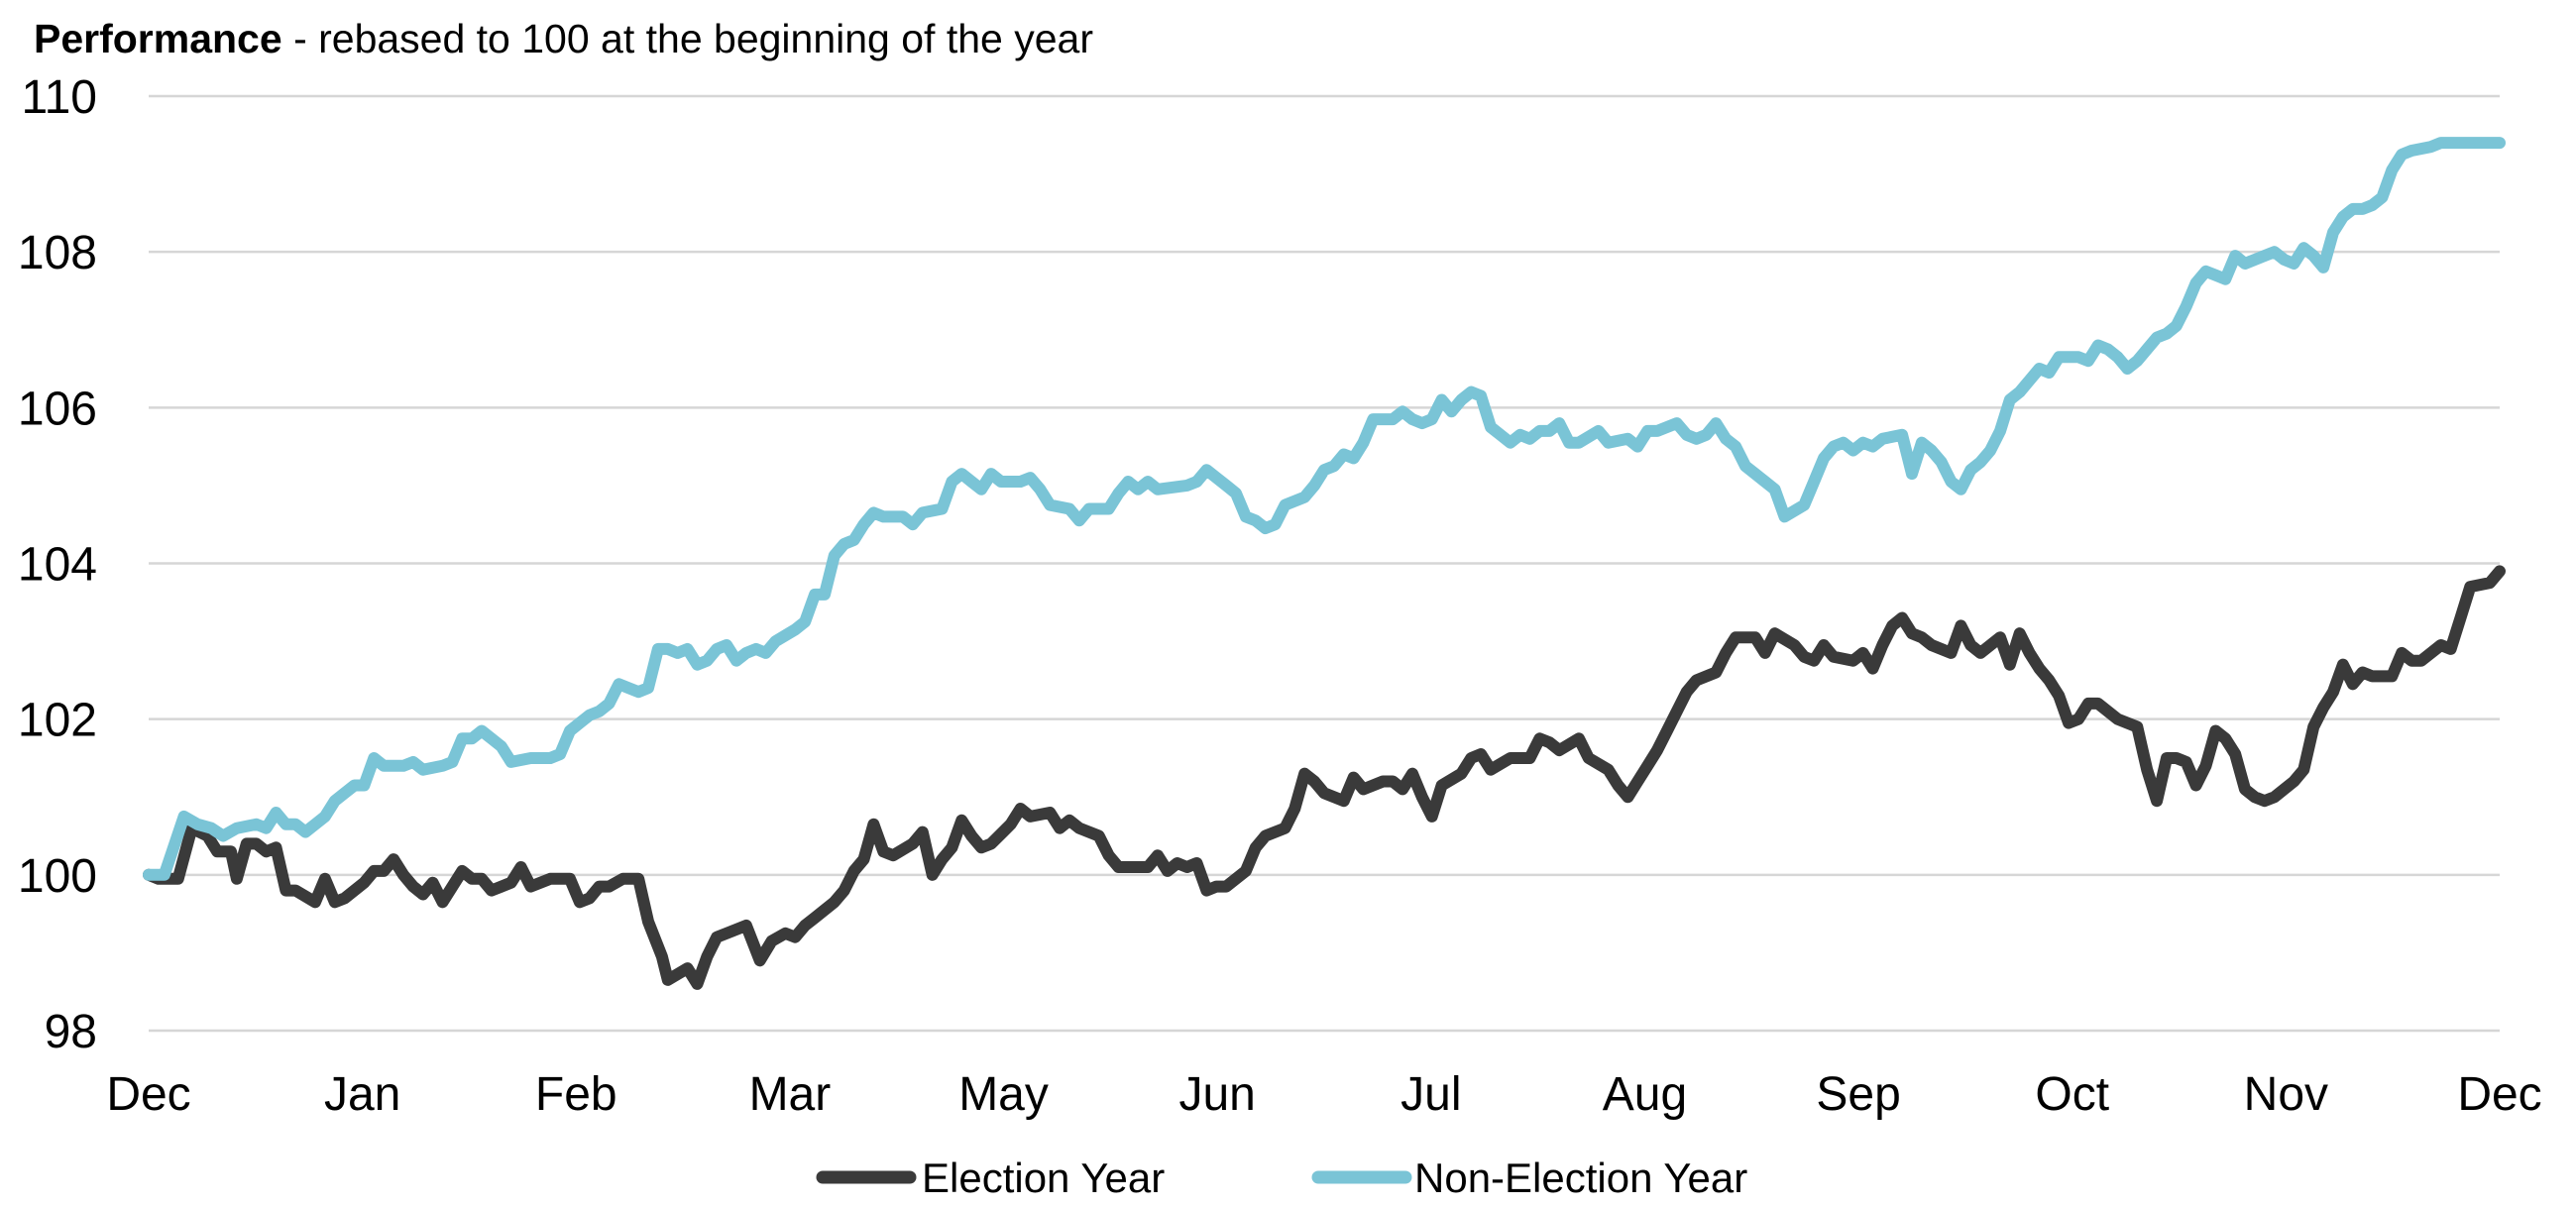 The image size is (2576, 1209). I want to click on y-tick-label: 108, so click(57, 253).